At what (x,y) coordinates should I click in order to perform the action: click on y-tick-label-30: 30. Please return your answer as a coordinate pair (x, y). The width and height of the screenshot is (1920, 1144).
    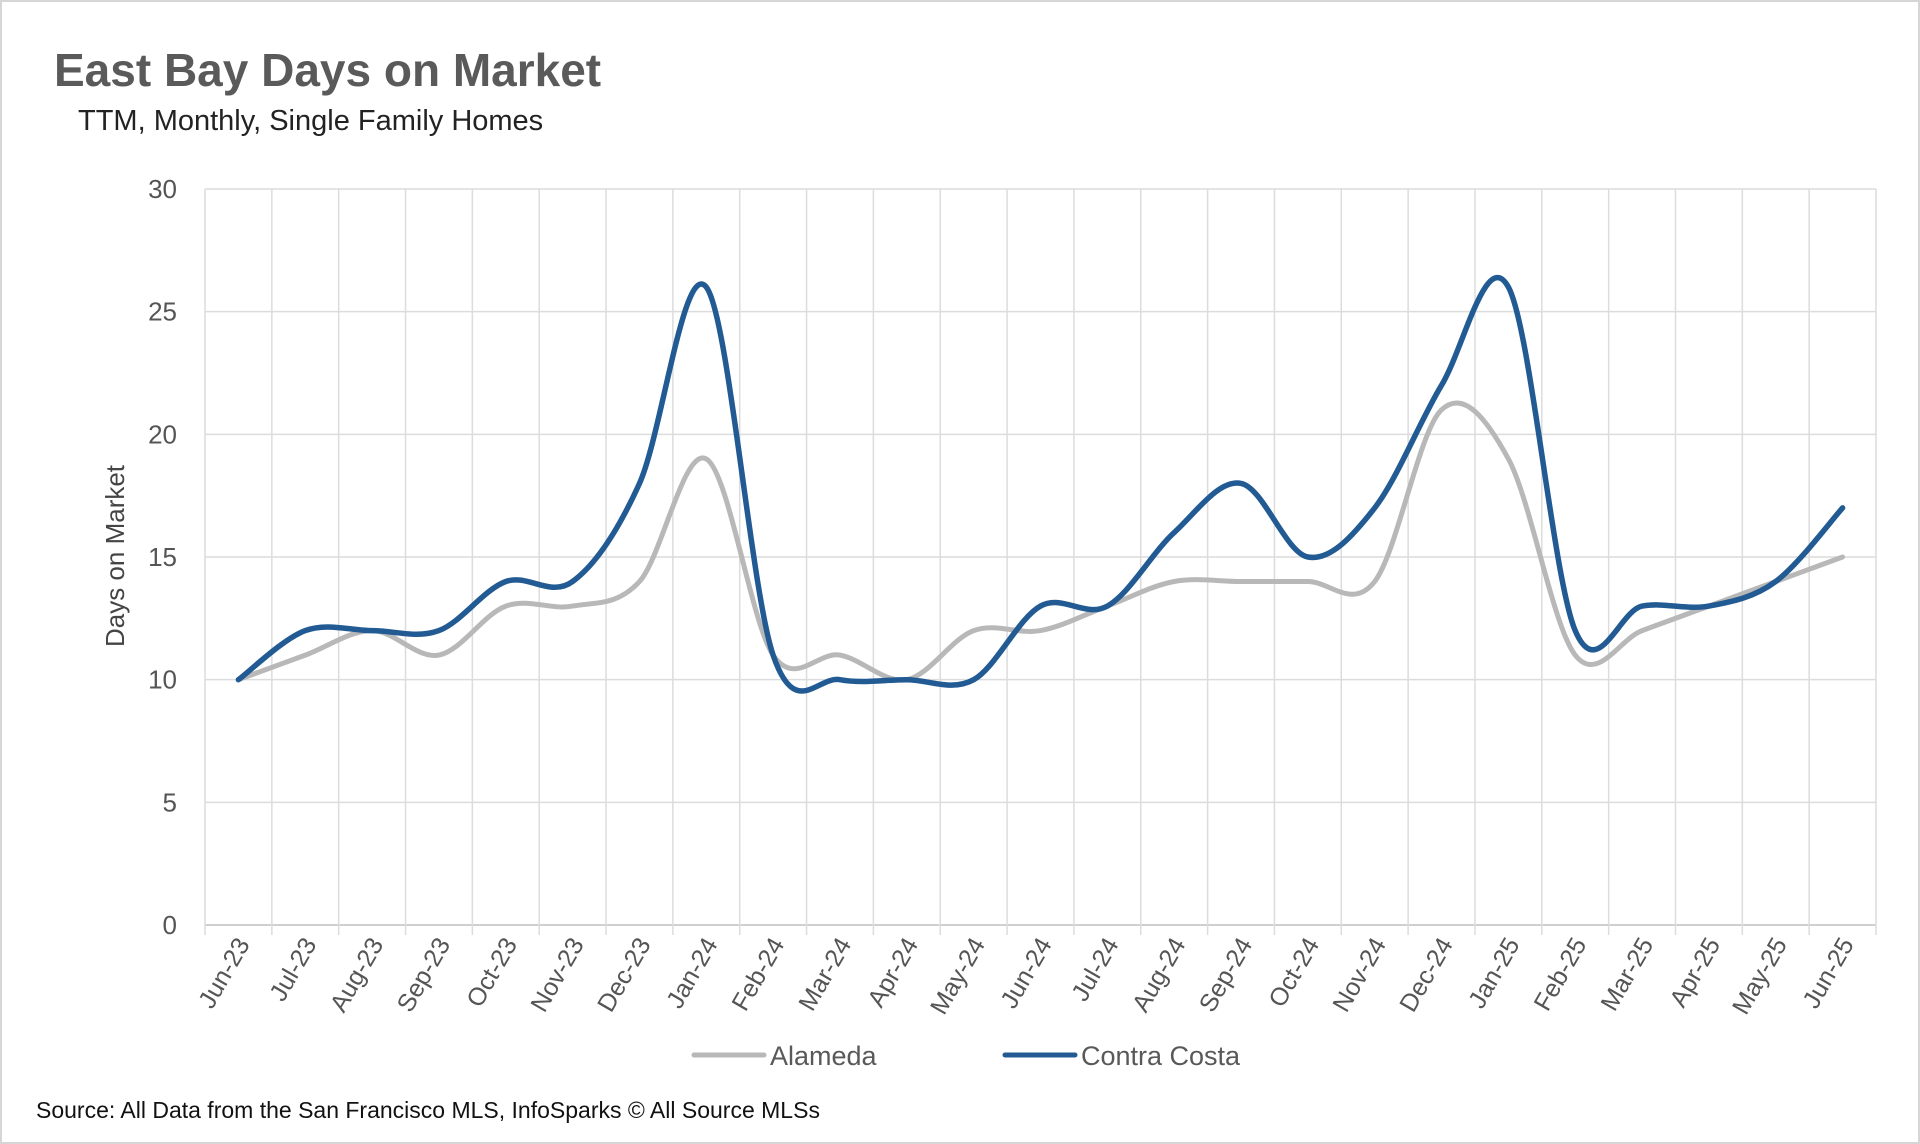
    Looking at the image, I should click on (162, 189).